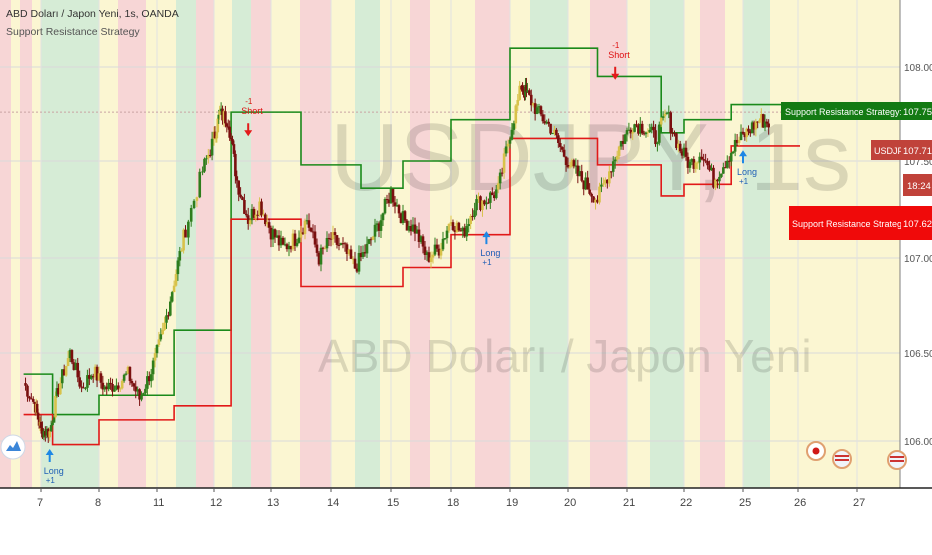 This screenshot has width=932, height=555. I want to click on time-axis, so click(466, 519).